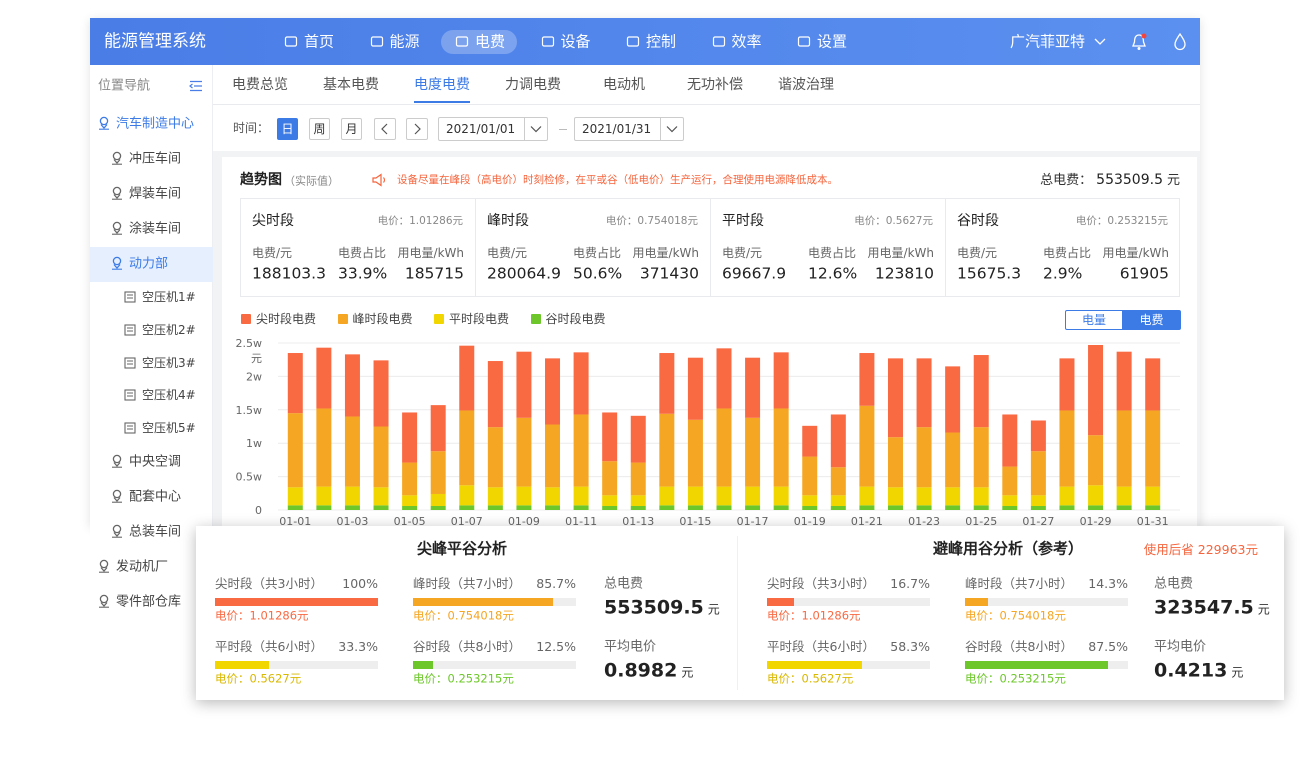  Describe the element at coordinates (556, 646) in the screenshot. I see `segment-percent: 12.5%` at that location.